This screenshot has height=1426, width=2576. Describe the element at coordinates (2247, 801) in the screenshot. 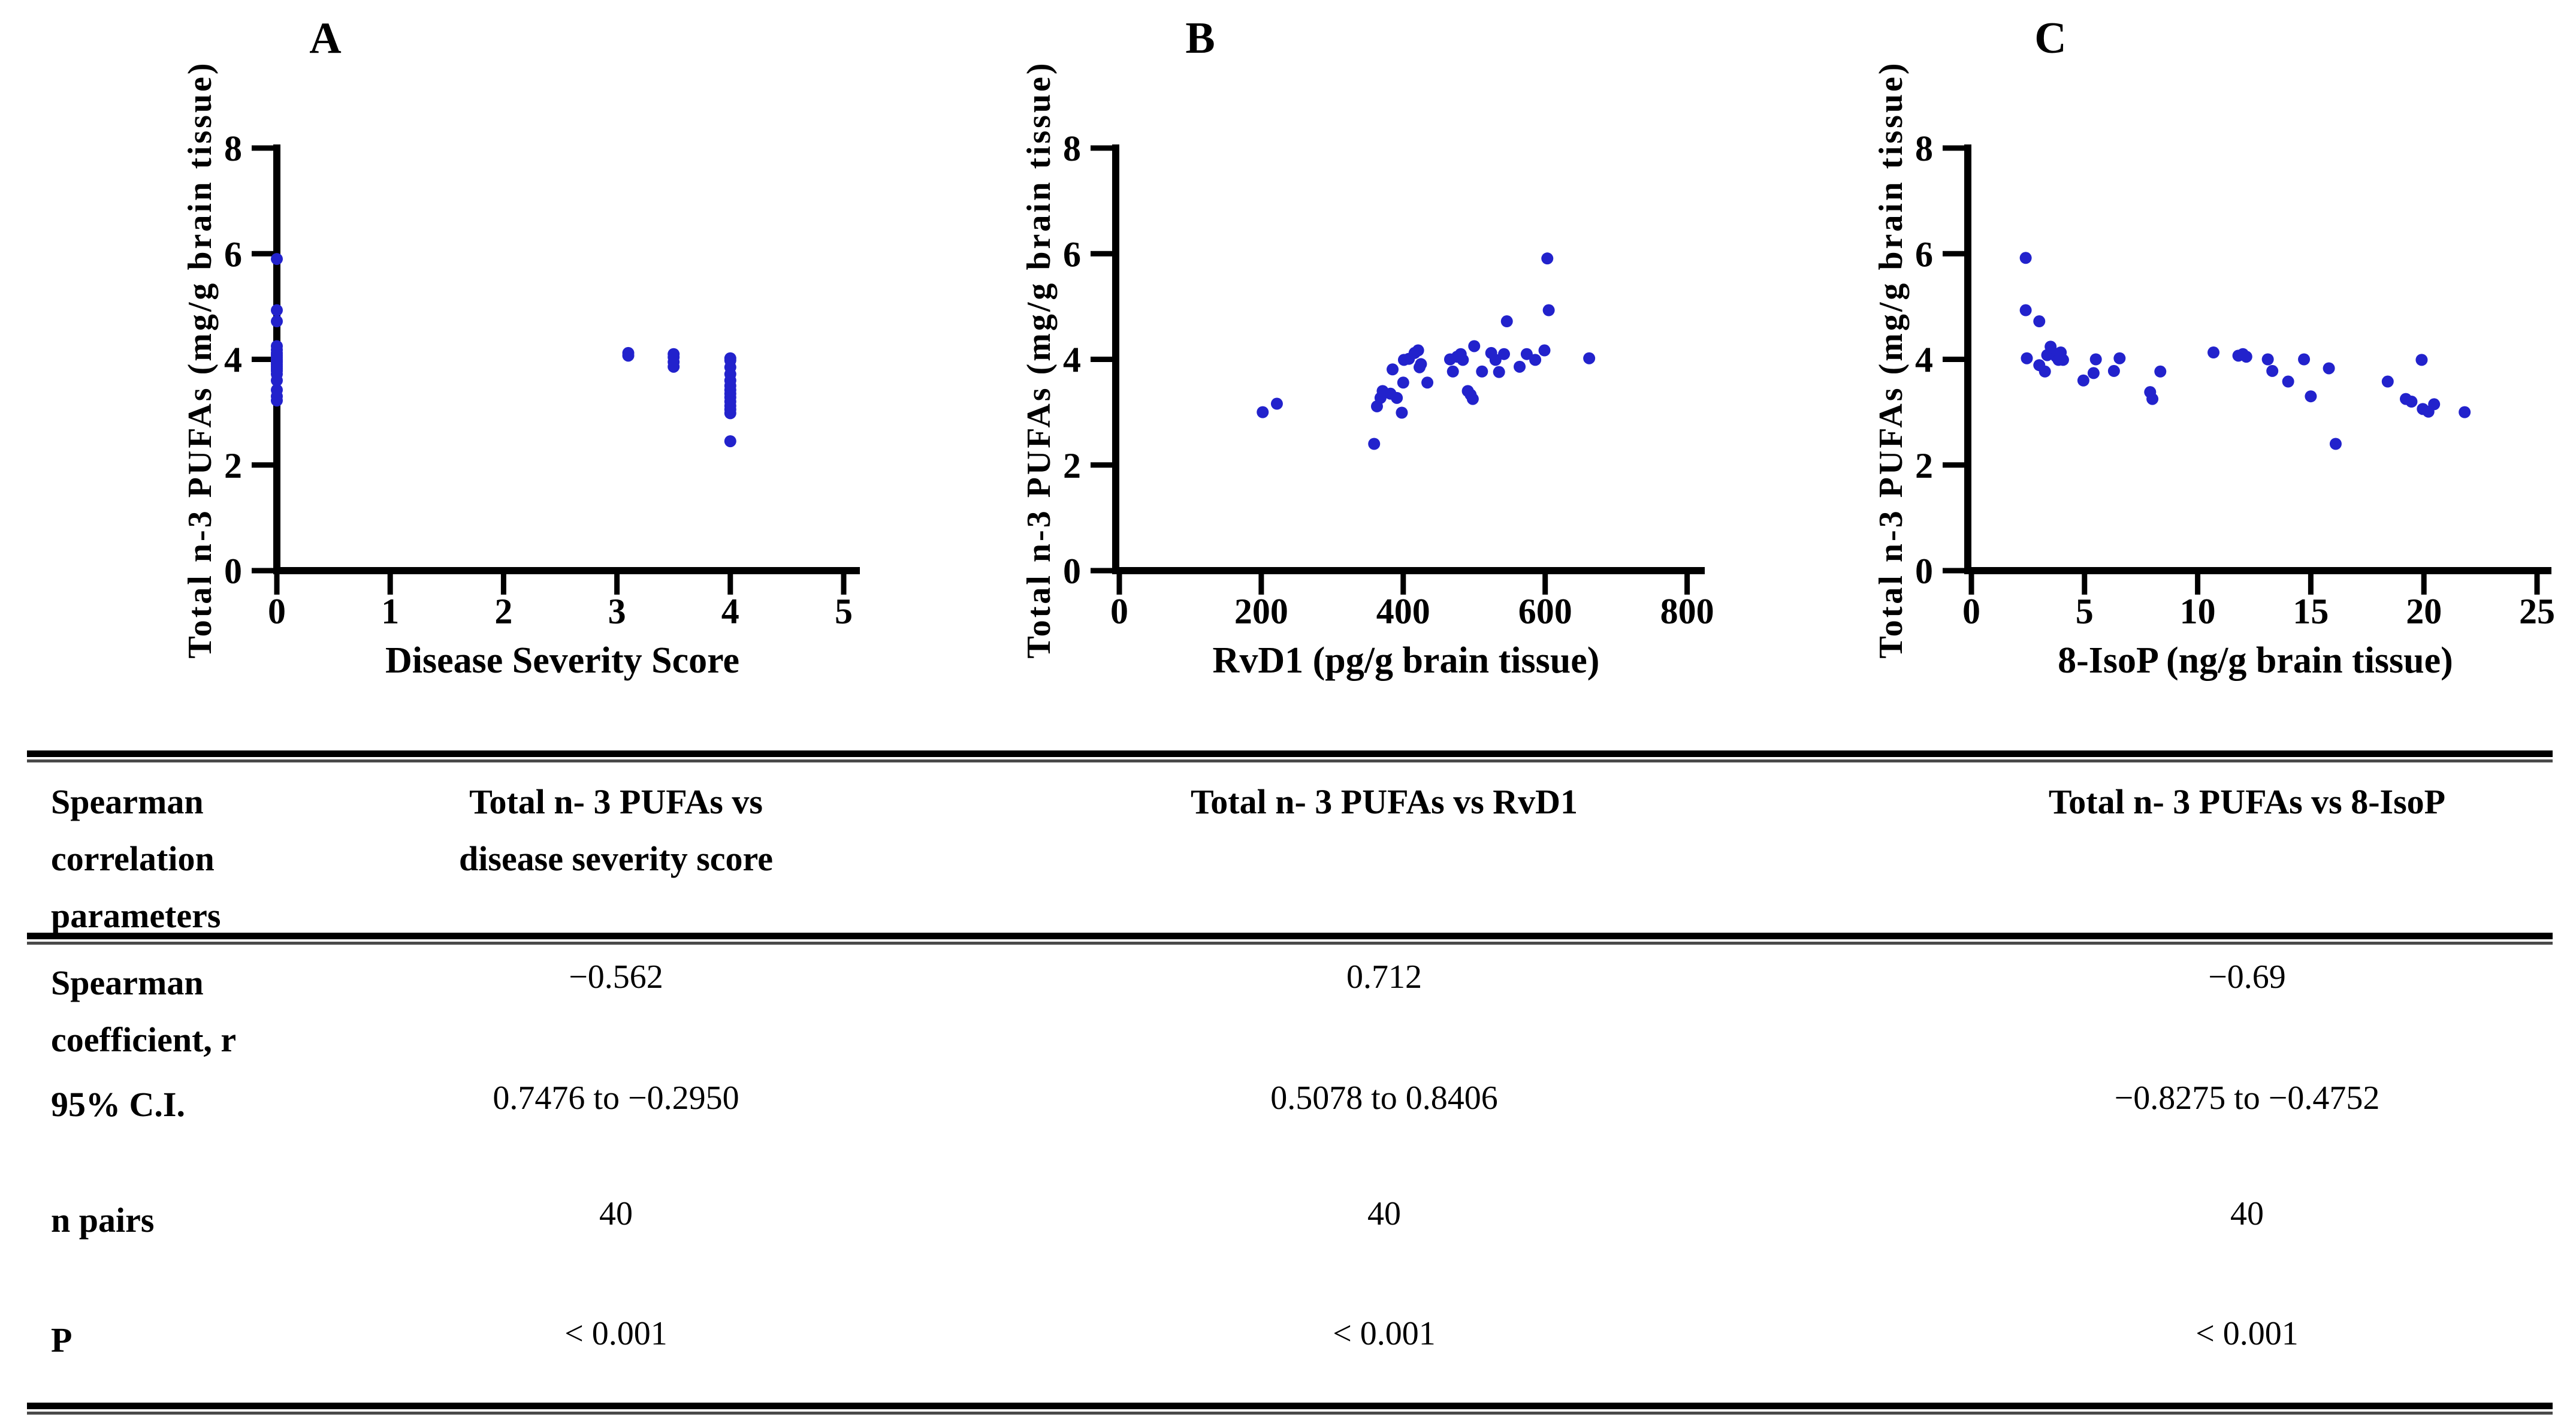

I see `table-header-vs-8isop: Total n- 3 PUFAs vs 8-IsoP` at that location.